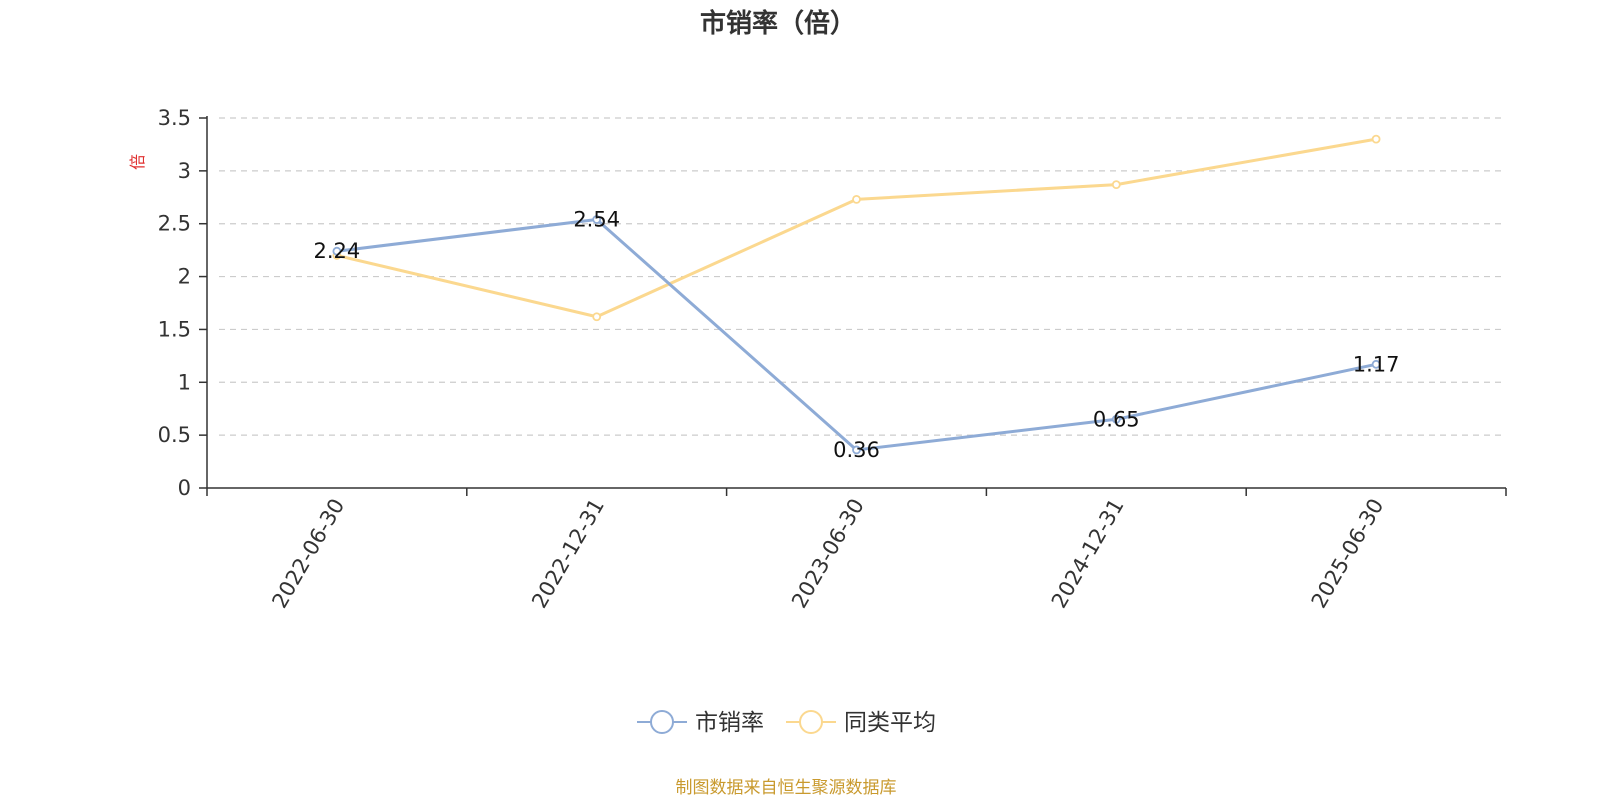  Describe the element at coordinates (1348, 554) in the screenshot. I see `x-tick-label: 2025-06-30` at that location.